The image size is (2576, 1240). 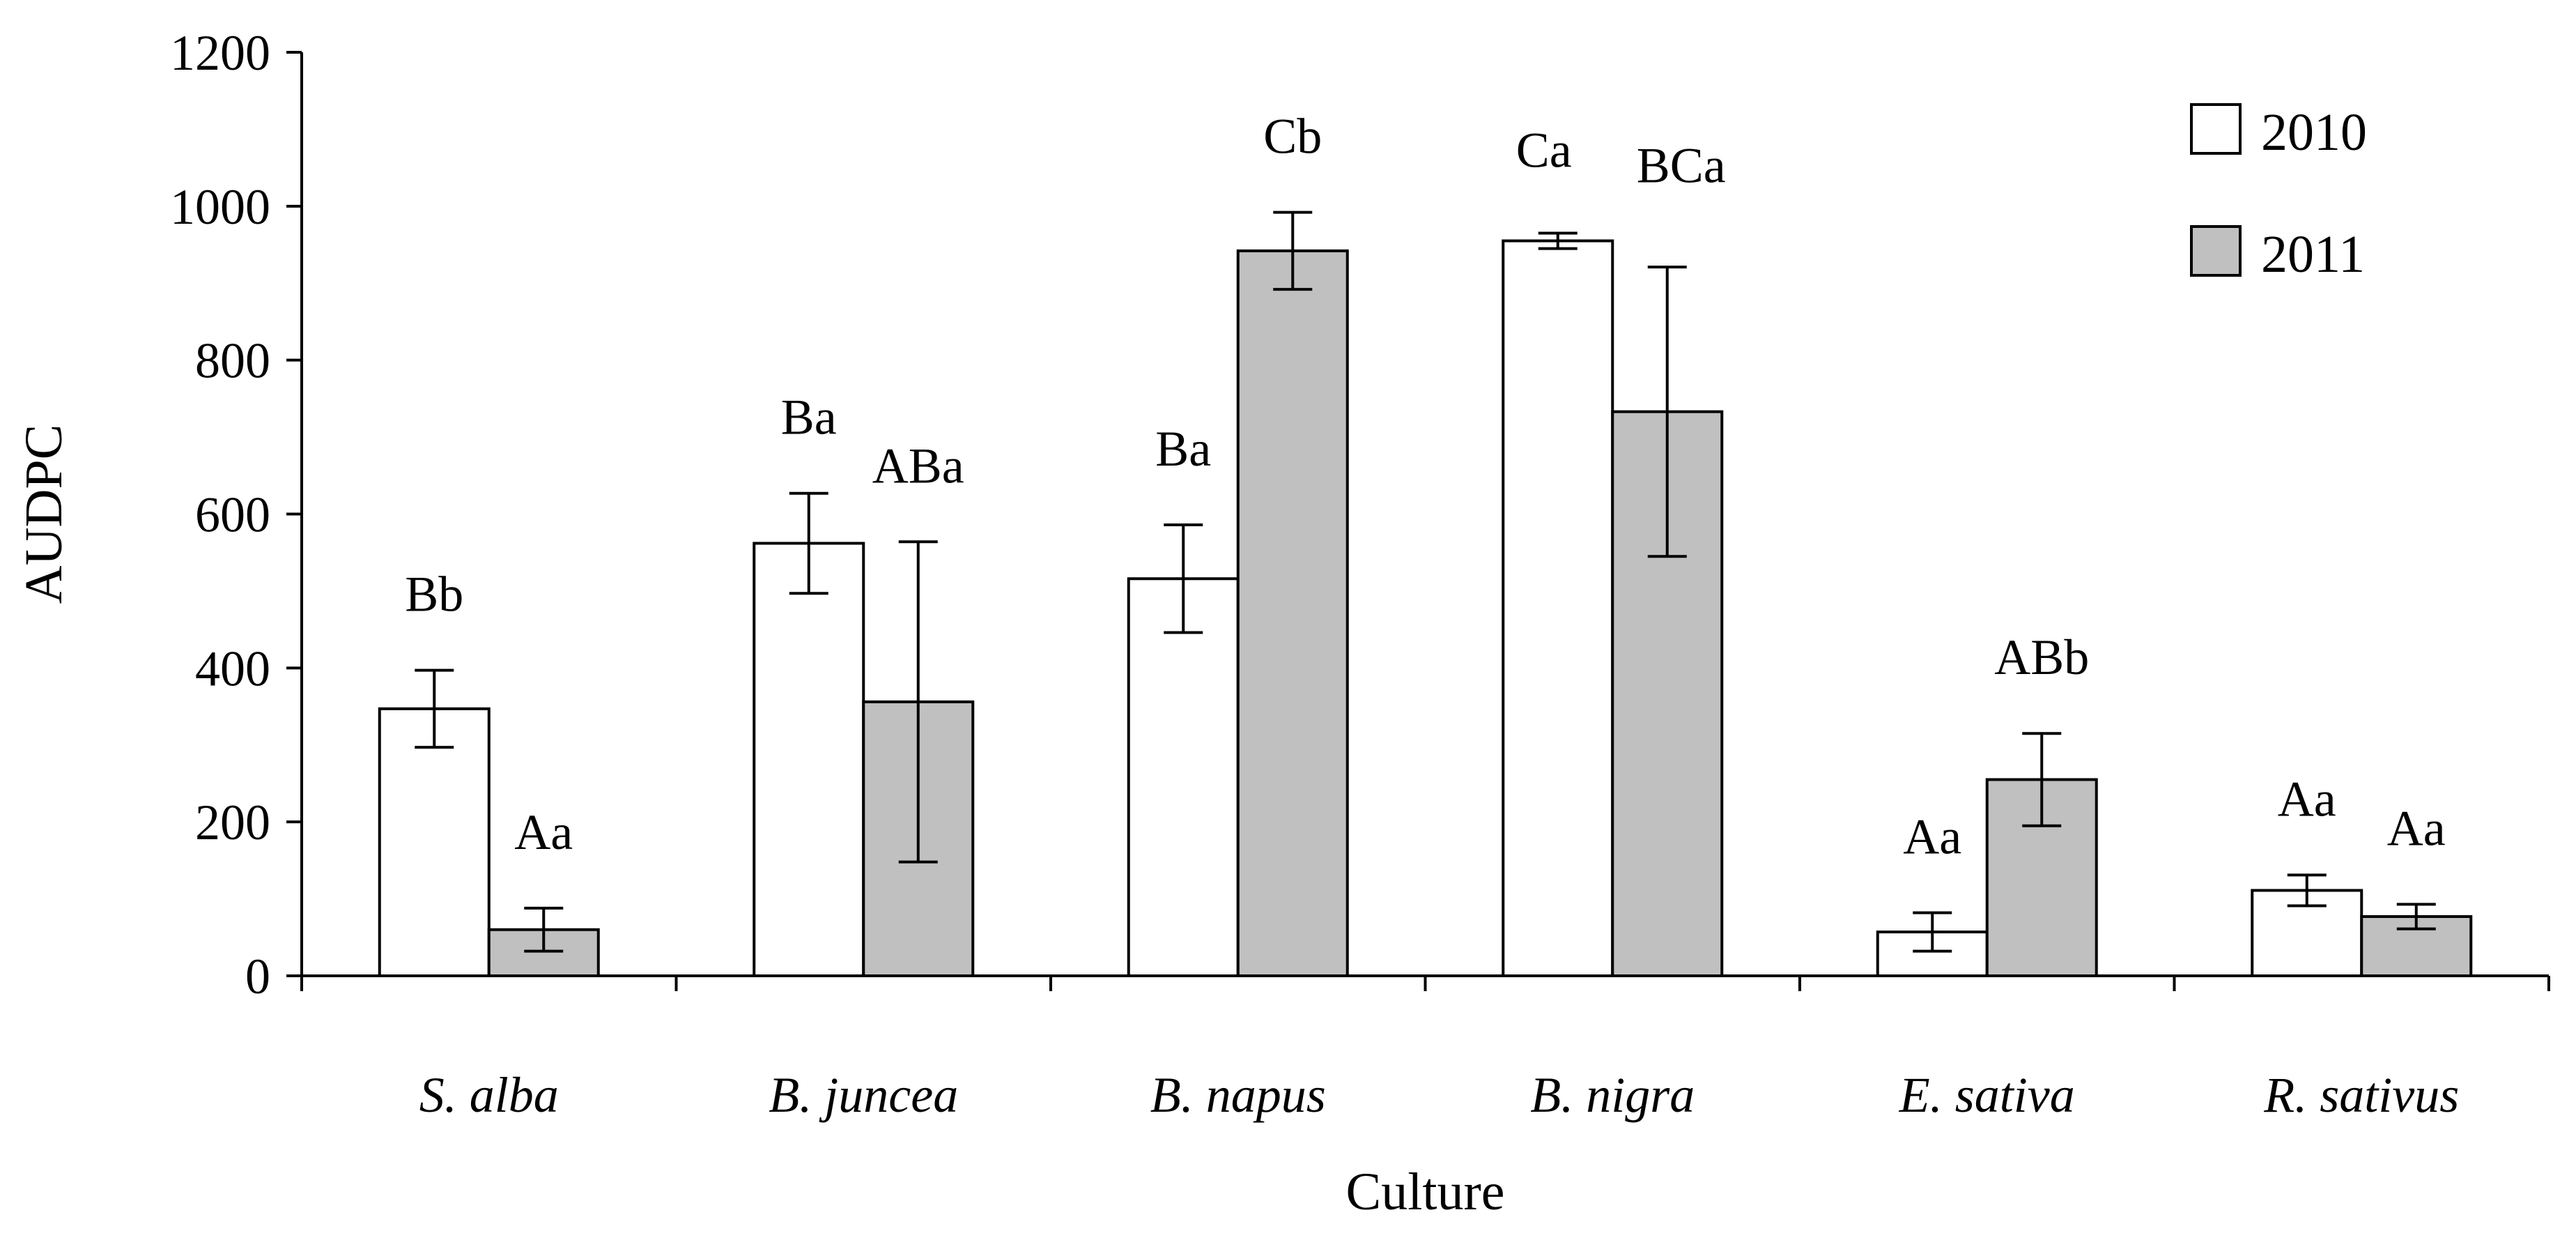 I want to click on y-axis: 0 200 400 600 800 1000 1200, so click(x=236, y=514).